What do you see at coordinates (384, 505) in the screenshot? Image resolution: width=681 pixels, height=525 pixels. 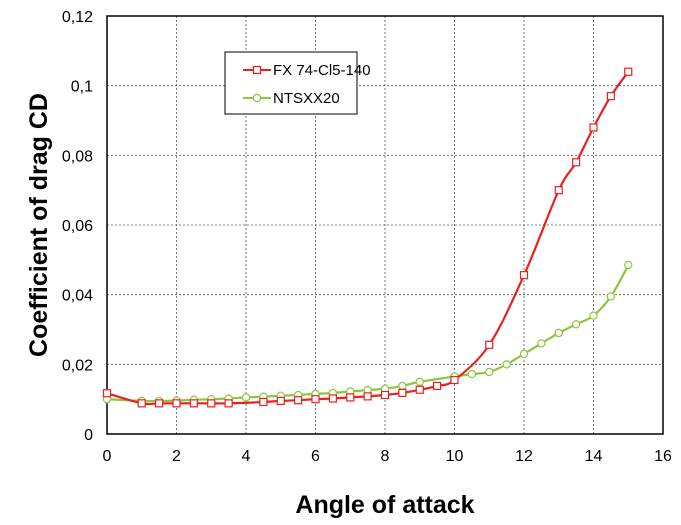 I see `x-axis-title: Angle of attack` at bounding box center [384, 505].